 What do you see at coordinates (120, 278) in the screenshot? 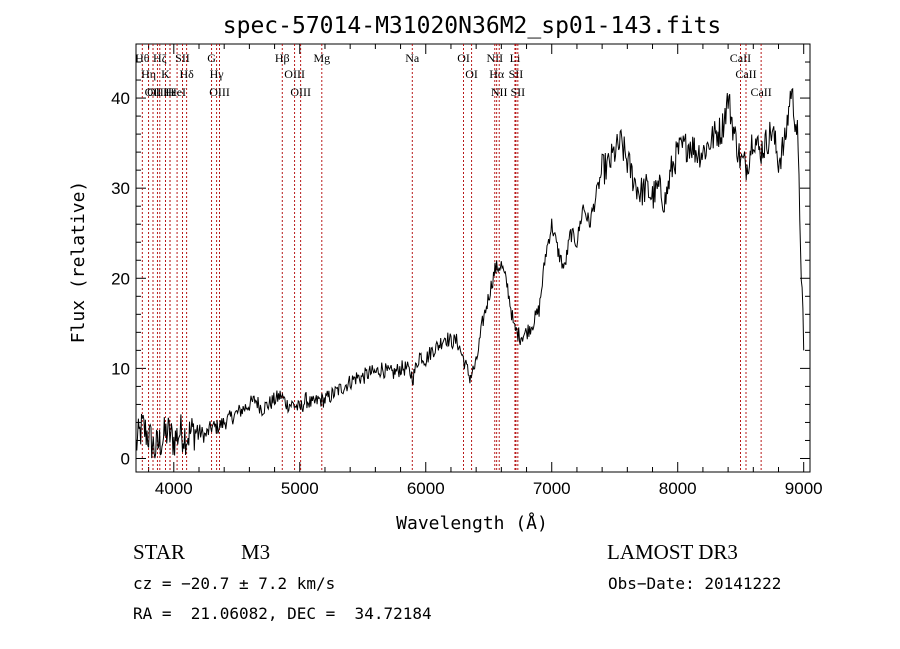
I see `y-tick-label: 20` at bounding box center [120, 278].